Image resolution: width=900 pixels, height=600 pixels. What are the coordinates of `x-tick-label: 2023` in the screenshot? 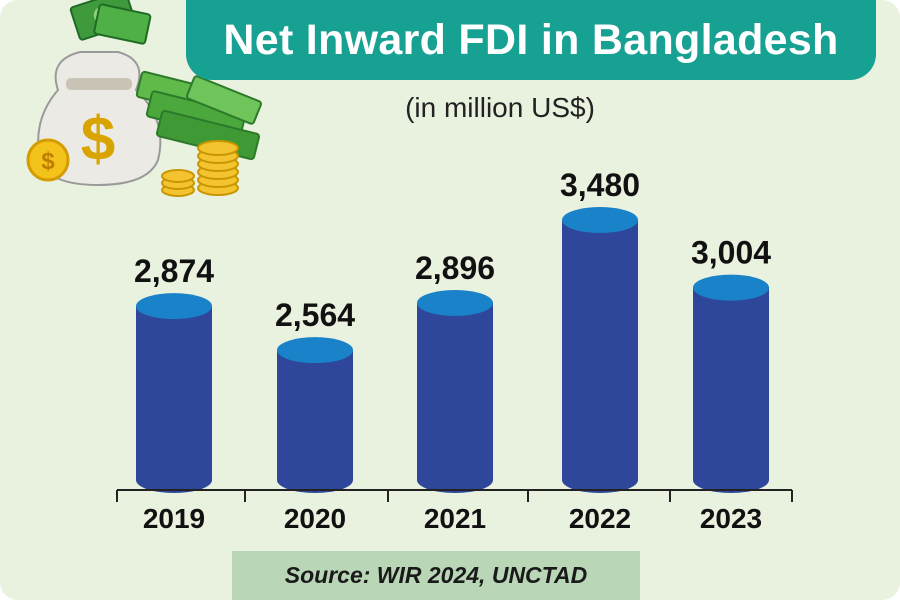 It's located at (731, 518).